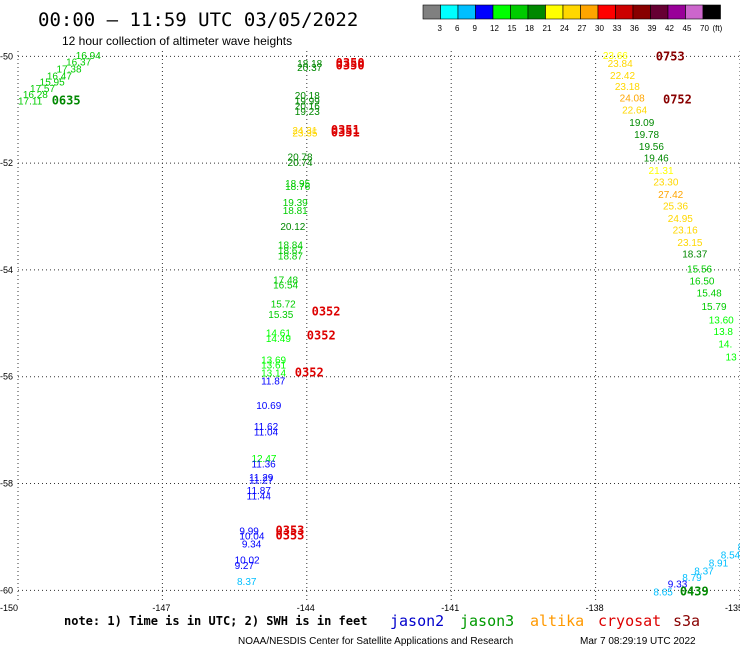  Describe the element at coordinates (669, 28) in the screenshot. I see `colorbar-tick-label: 42` at that location.